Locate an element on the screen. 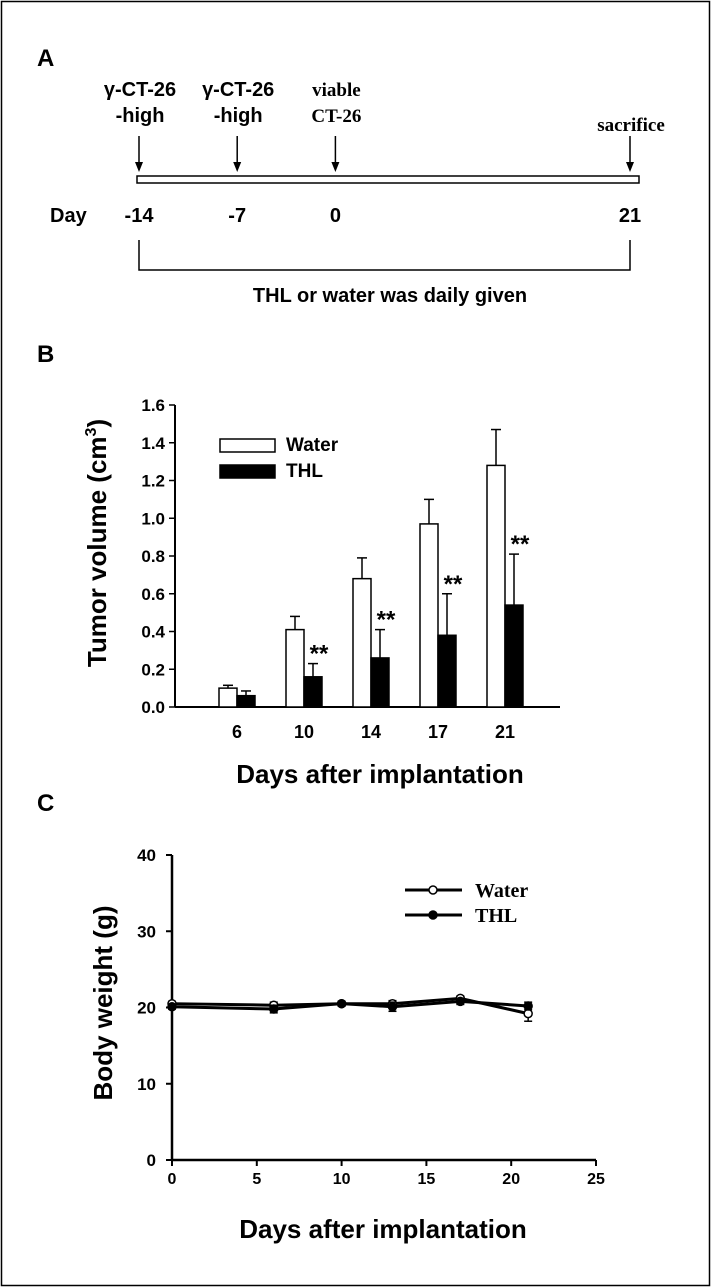 Image resolution: width=711 pixels, height=1287 pixels. y-label-text: Tumor volume (cm is located at coordinates (97, 551).